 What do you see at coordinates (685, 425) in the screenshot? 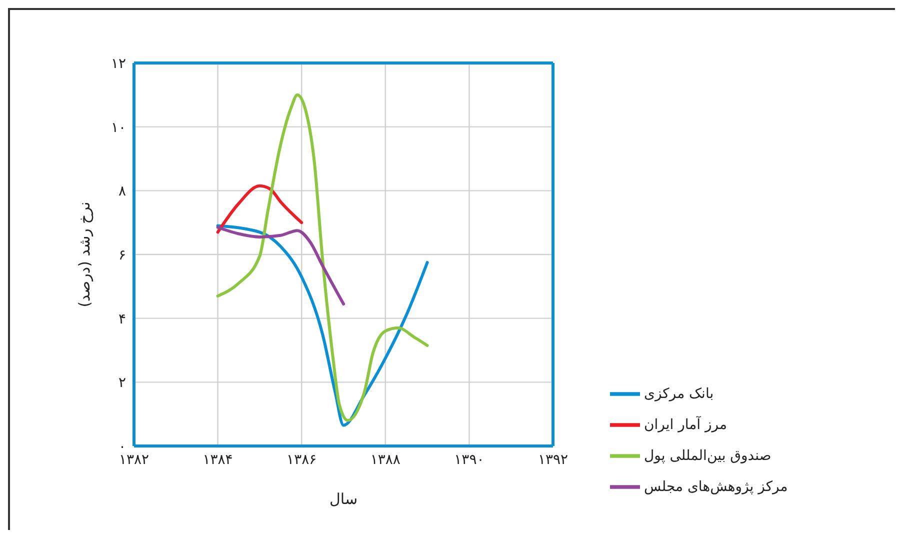
I see `legend-label: مرز آمار ایران` at bounding box center [685, 425].